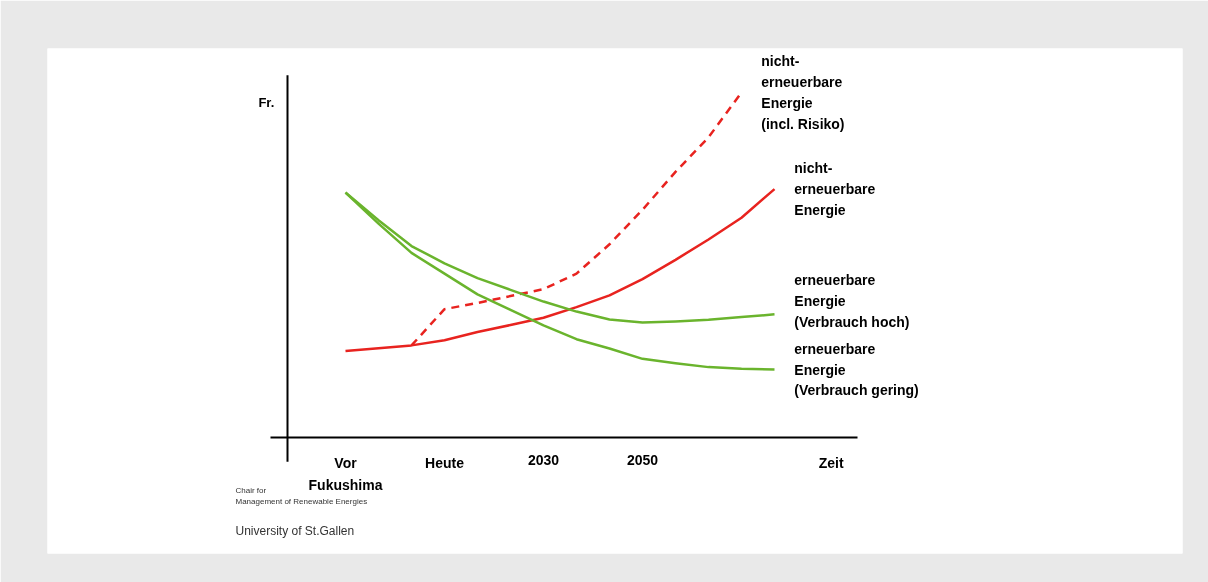  What do you see at coordinates (803, 92) in the screenshot?
I see `series-label: nicht- erneuerbare Energie (incl. Risiko)` at bounding box center [803, 92].